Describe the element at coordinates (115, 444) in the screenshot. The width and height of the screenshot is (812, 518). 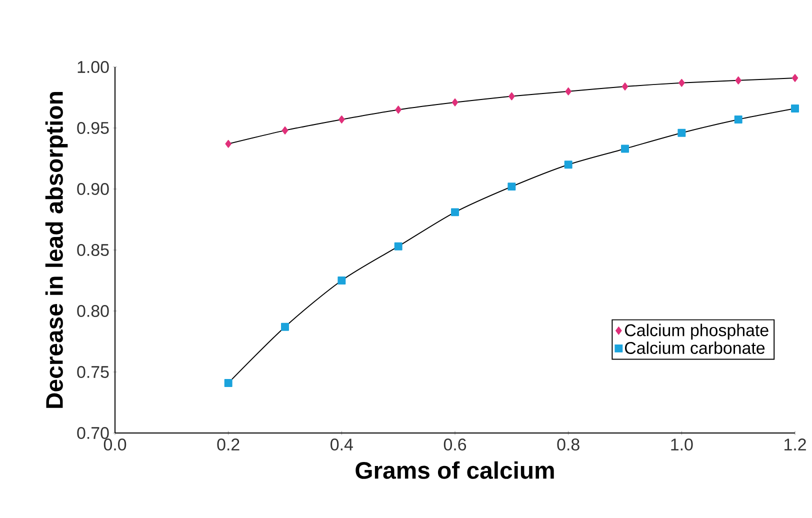
I see `x-tick-label: 0.0` at that location.